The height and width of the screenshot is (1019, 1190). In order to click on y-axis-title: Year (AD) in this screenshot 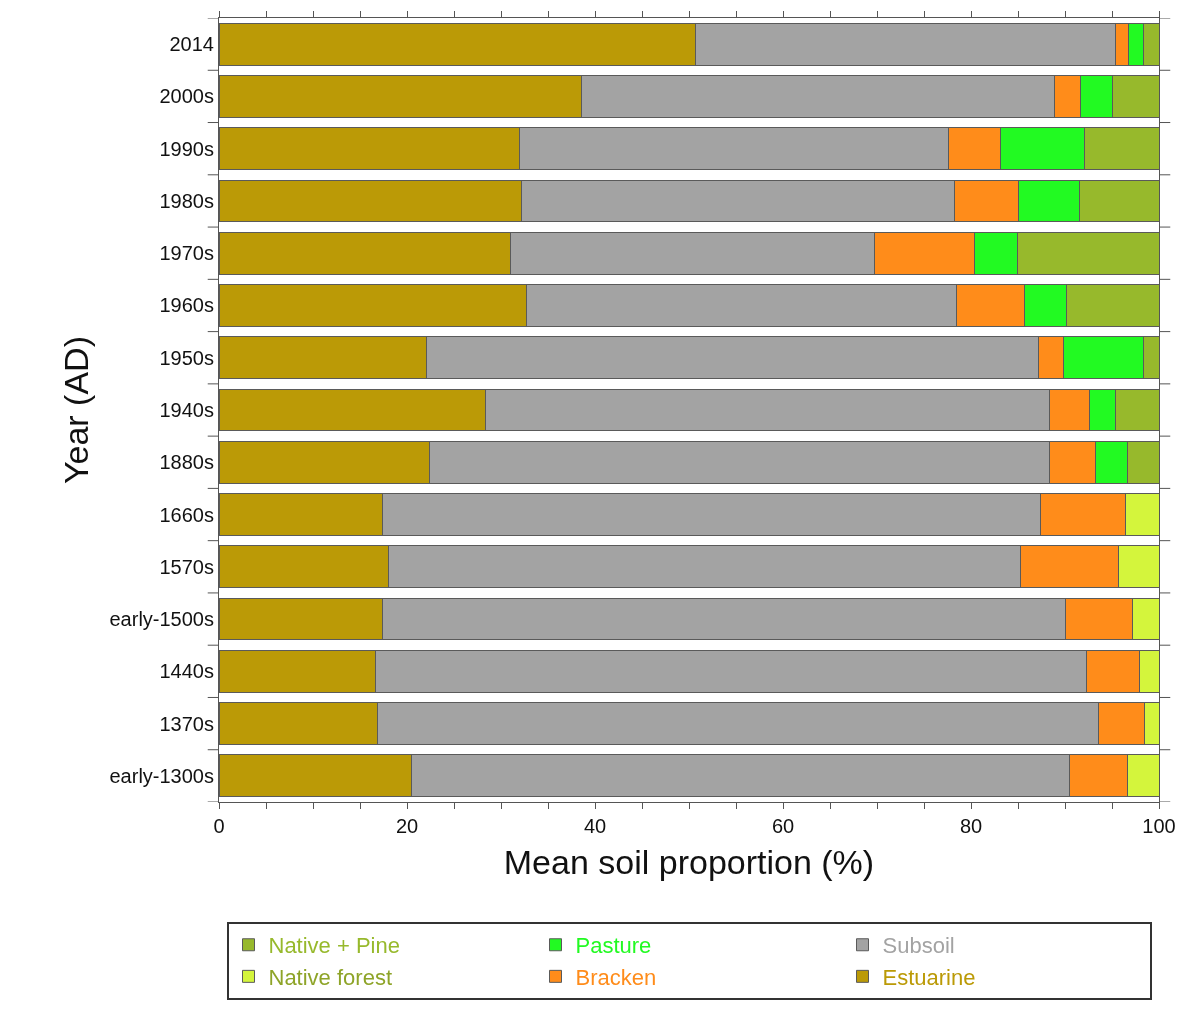, I will do `click(76, 410)`.